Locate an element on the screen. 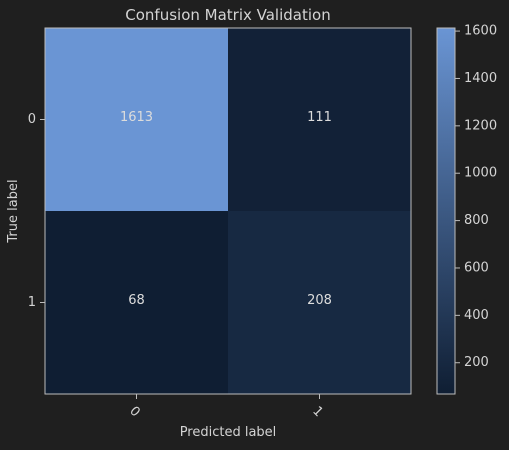 This screenshot has height=450, width=509. y-axis-label: True label is located at coordinates (13, 211).